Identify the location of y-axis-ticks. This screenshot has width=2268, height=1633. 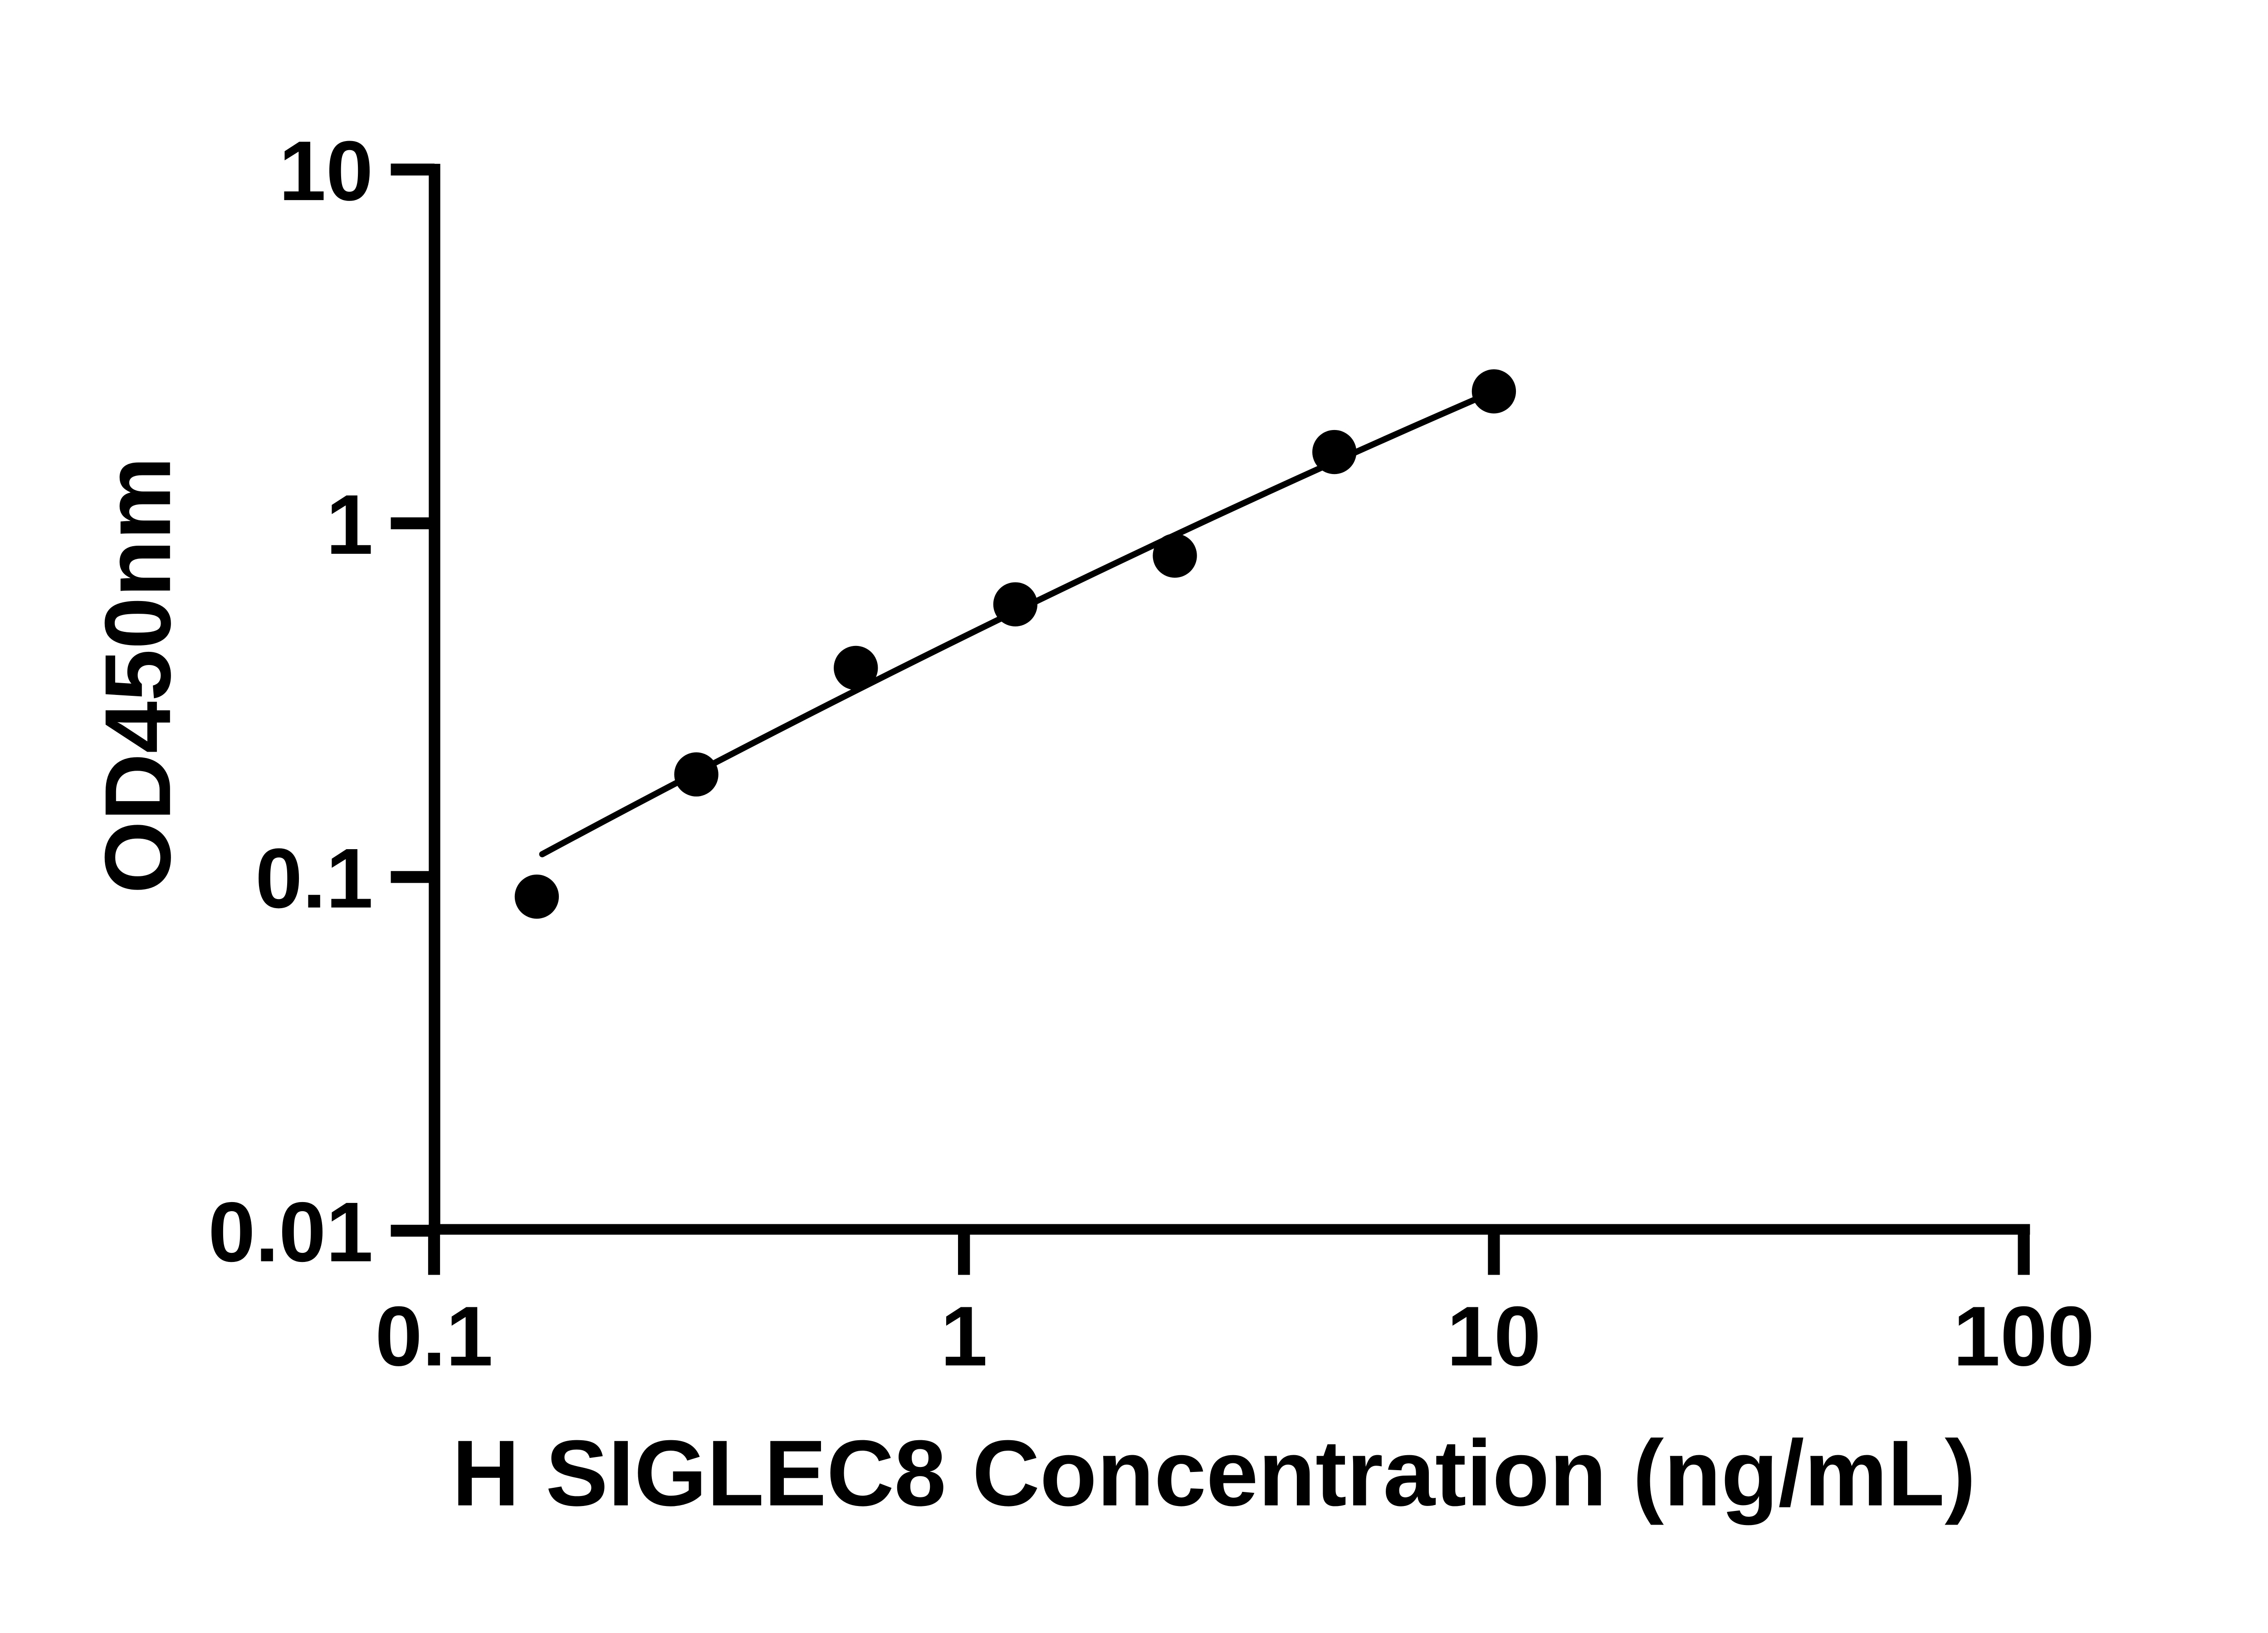
(413, 700).